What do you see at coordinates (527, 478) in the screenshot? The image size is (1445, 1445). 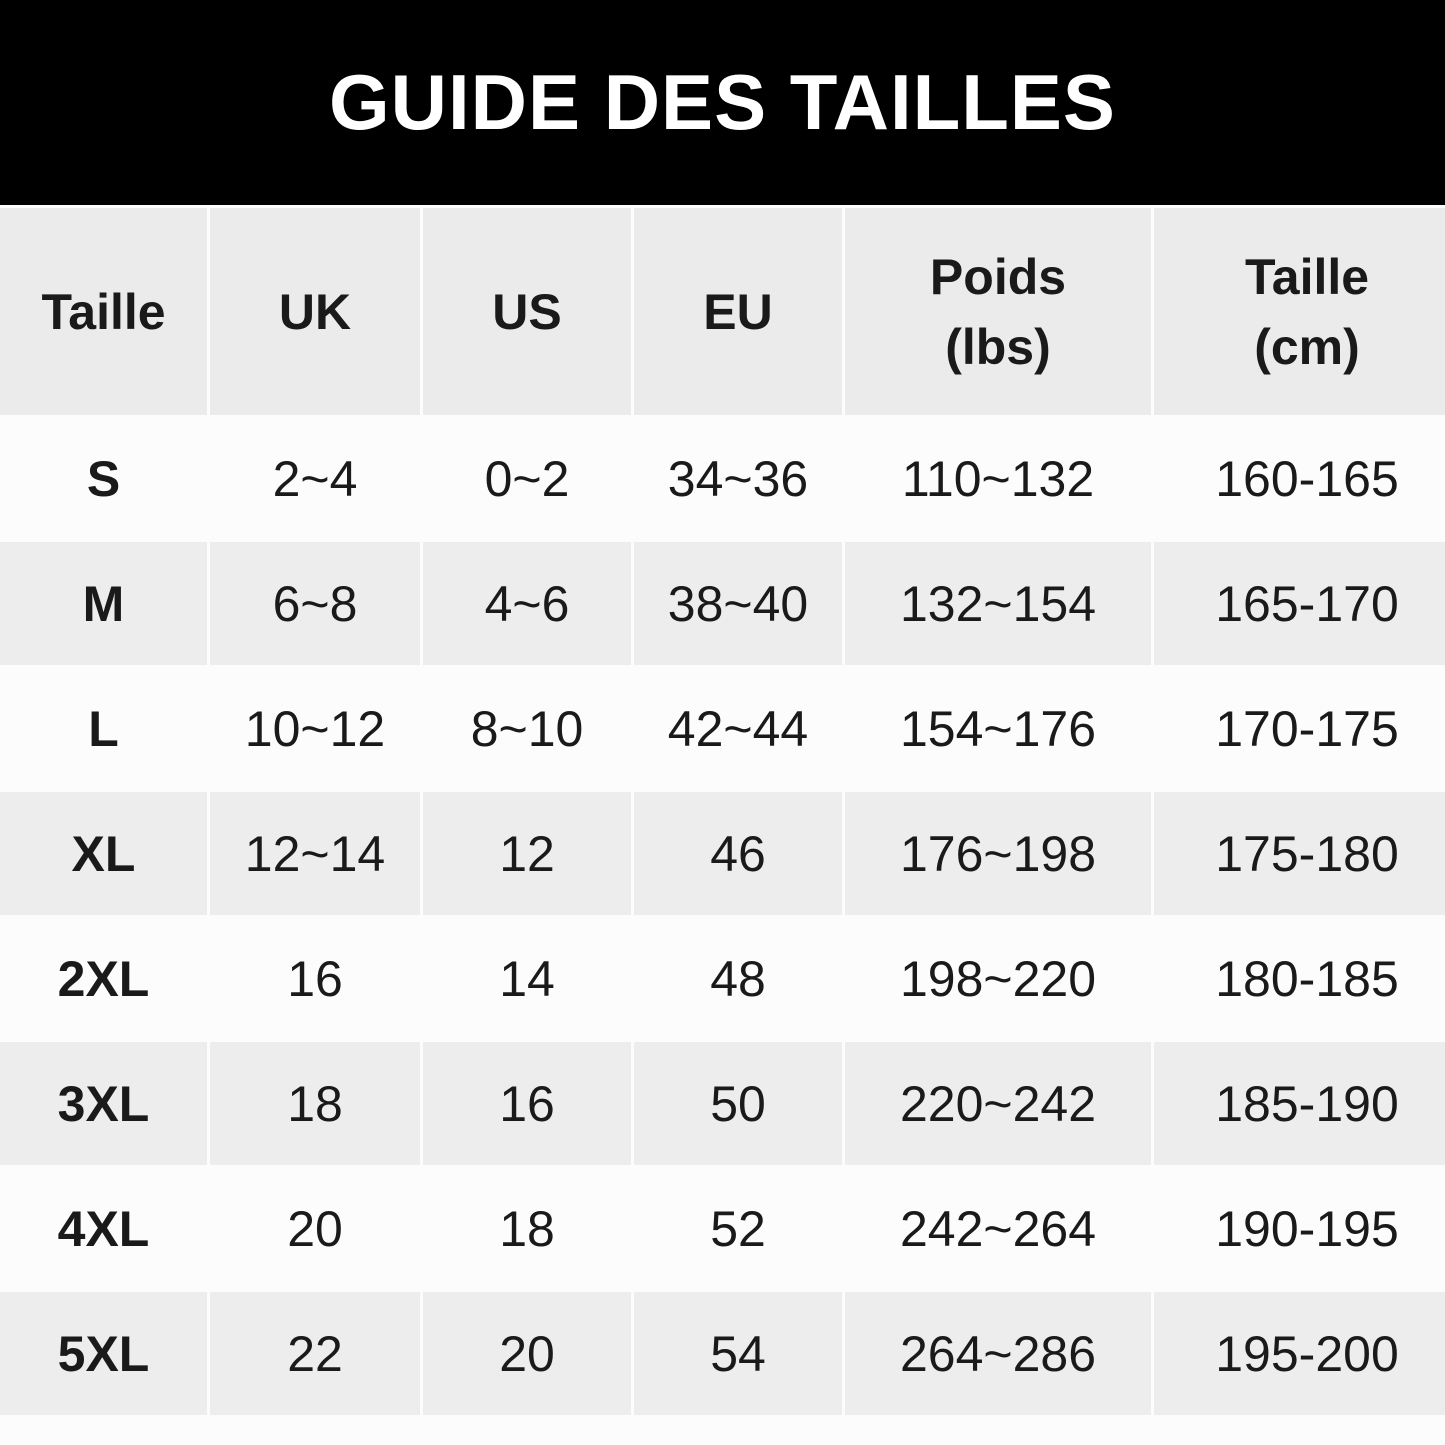 I see `table-cell: 0~2` at bounding box center [527, 478].